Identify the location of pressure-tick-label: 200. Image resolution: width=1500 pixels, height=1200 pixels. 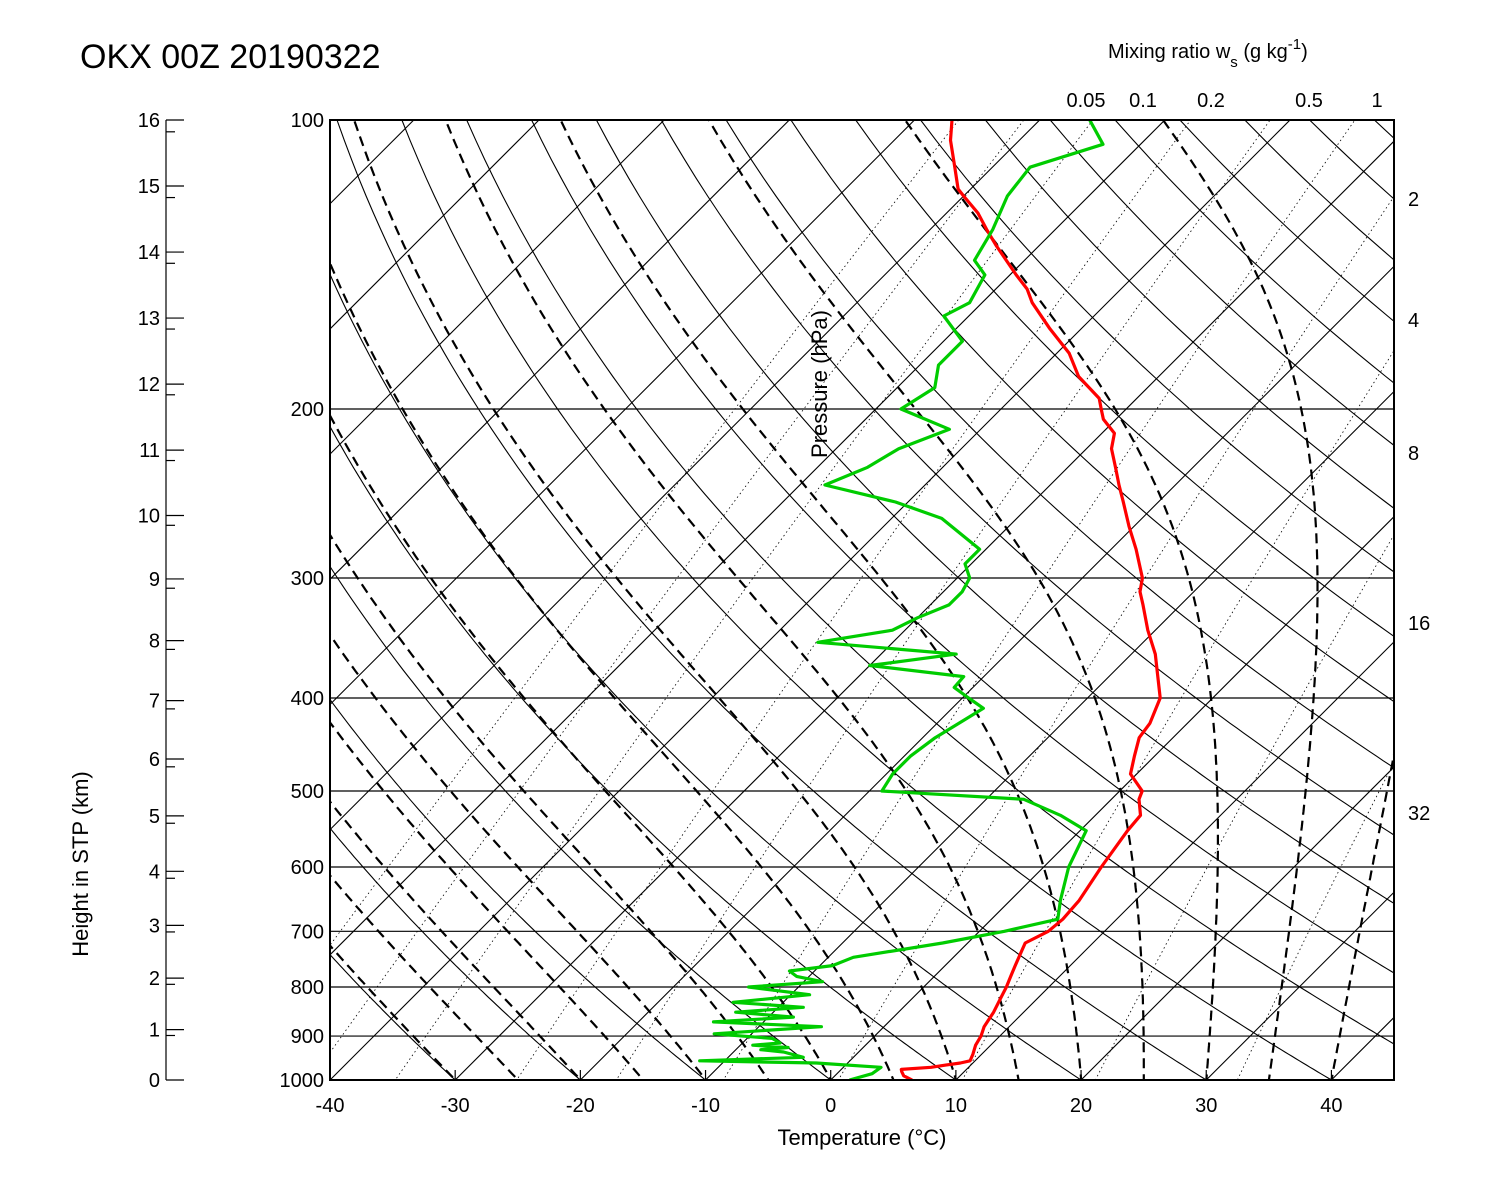
(307, 410).